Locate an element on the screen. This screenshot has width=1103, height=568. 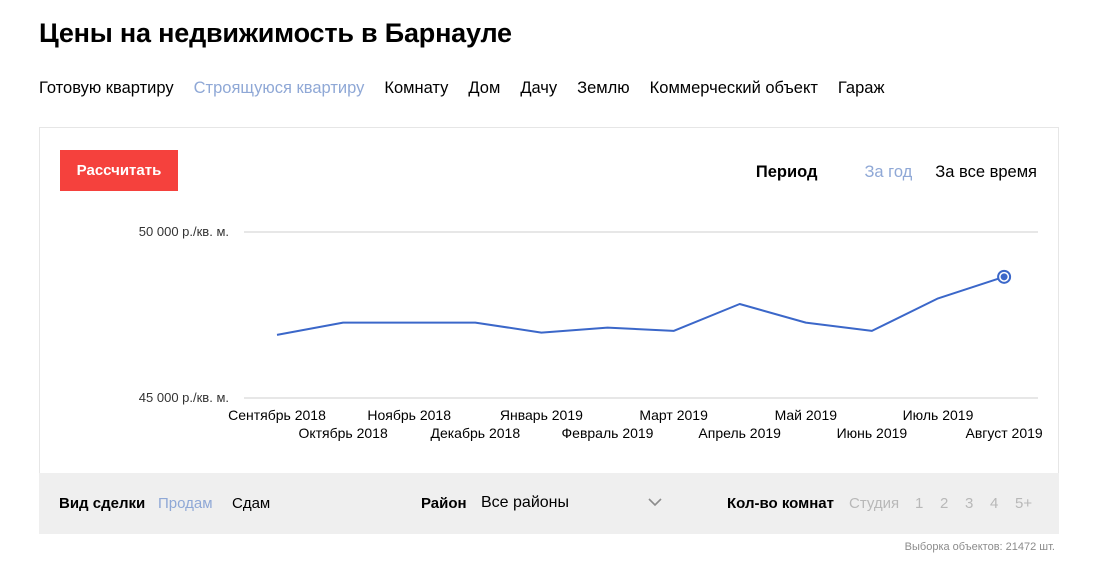
district-label: Район is located at coordinates (444, 503).